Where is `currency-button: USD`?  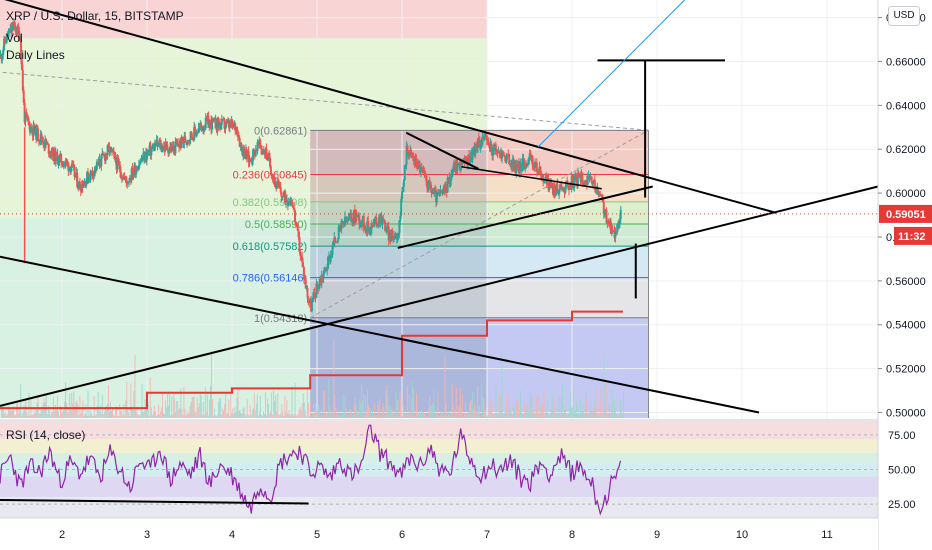
currency-button: USD is located at coordinates (904, 16).